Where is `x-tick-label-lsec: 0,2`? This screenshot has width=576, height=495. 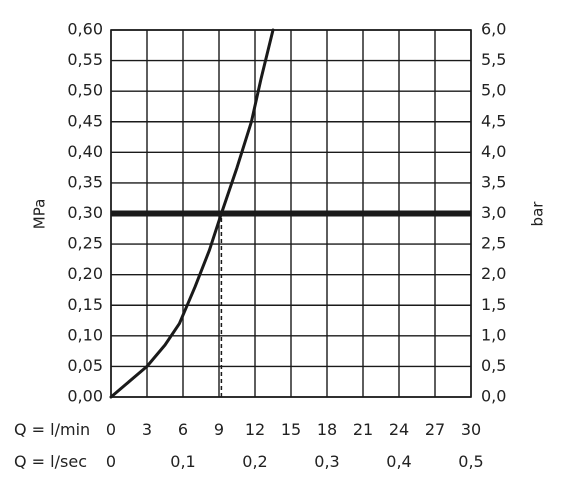
x-tick-label-lsec: 0,2 is located at coordinates (254, 461).